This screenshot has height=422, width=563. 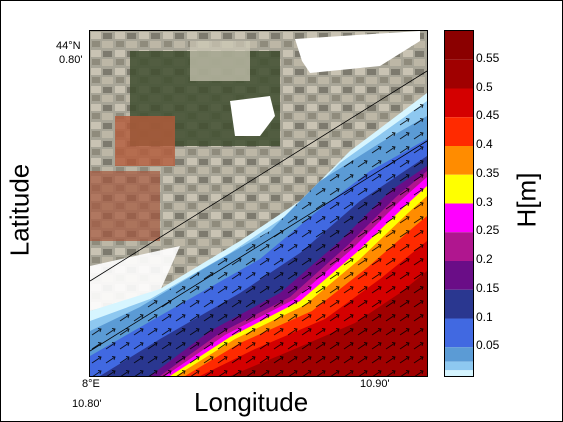 I want to click on colorbar-label: H[m], so click(x=526, y=200).